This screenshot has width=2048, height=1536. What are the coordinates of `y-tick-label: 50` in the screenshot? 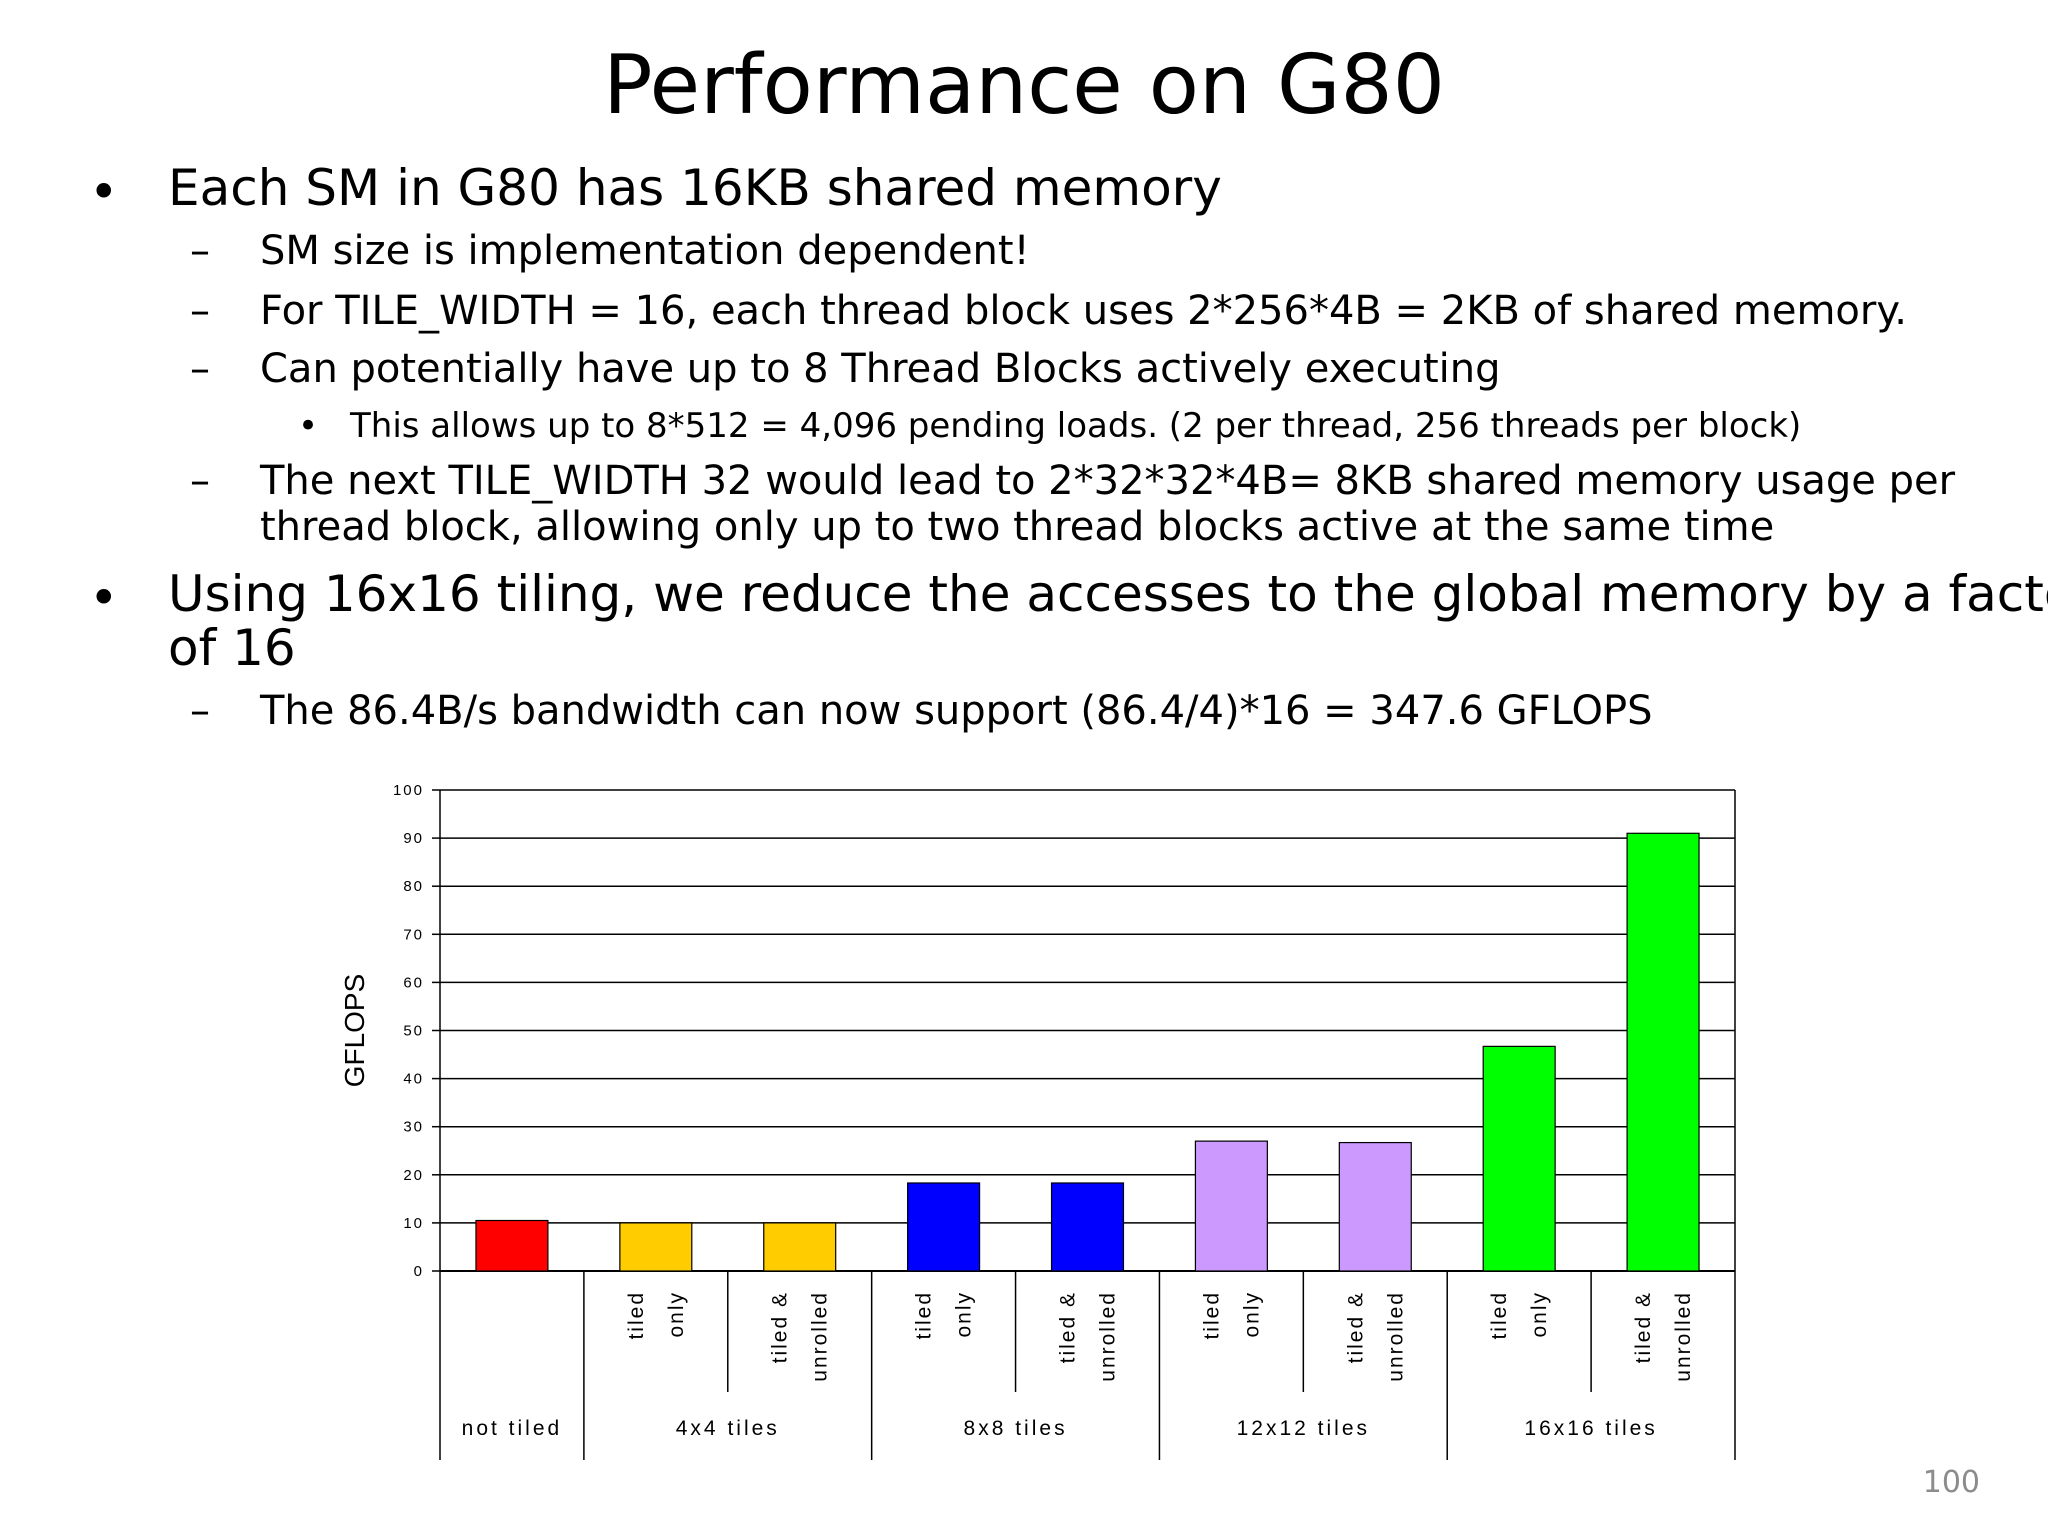 It's located at (413, 1031).